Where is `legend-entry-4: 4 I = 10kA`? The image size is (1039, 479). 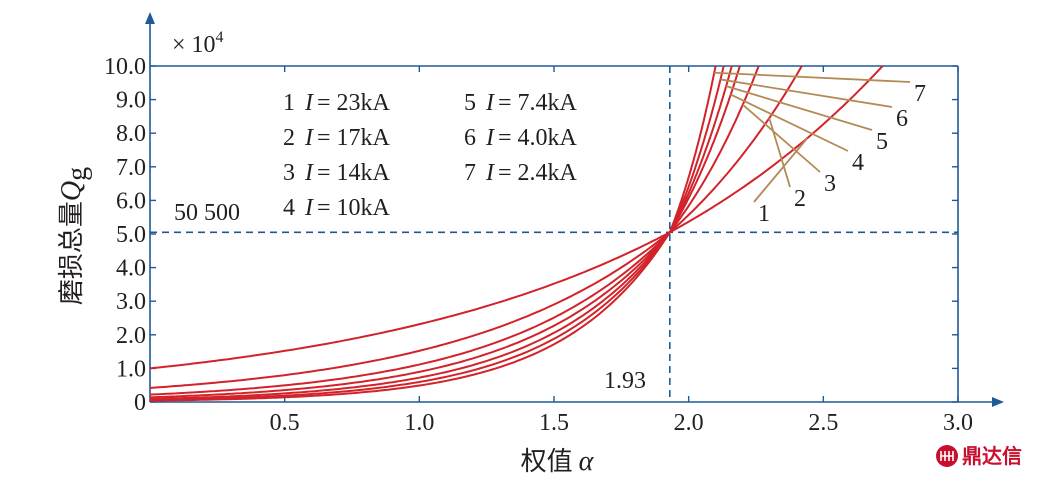
legend-entry-4: 4 I = 10kA is located at coordinates (337, 208).